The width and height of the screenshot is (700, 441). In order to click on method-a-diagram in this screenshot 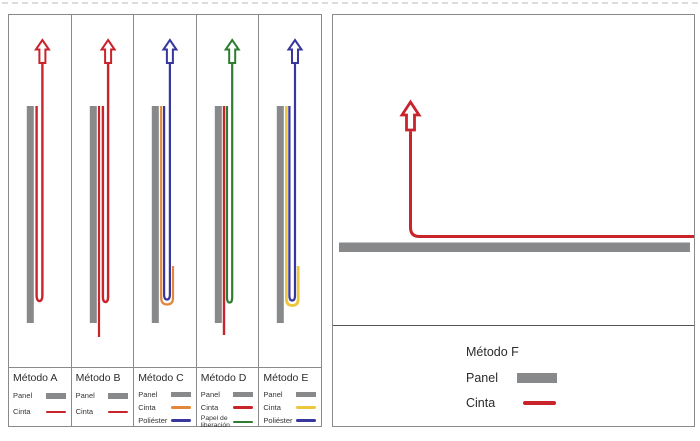, I will do `click(40, 191)`.